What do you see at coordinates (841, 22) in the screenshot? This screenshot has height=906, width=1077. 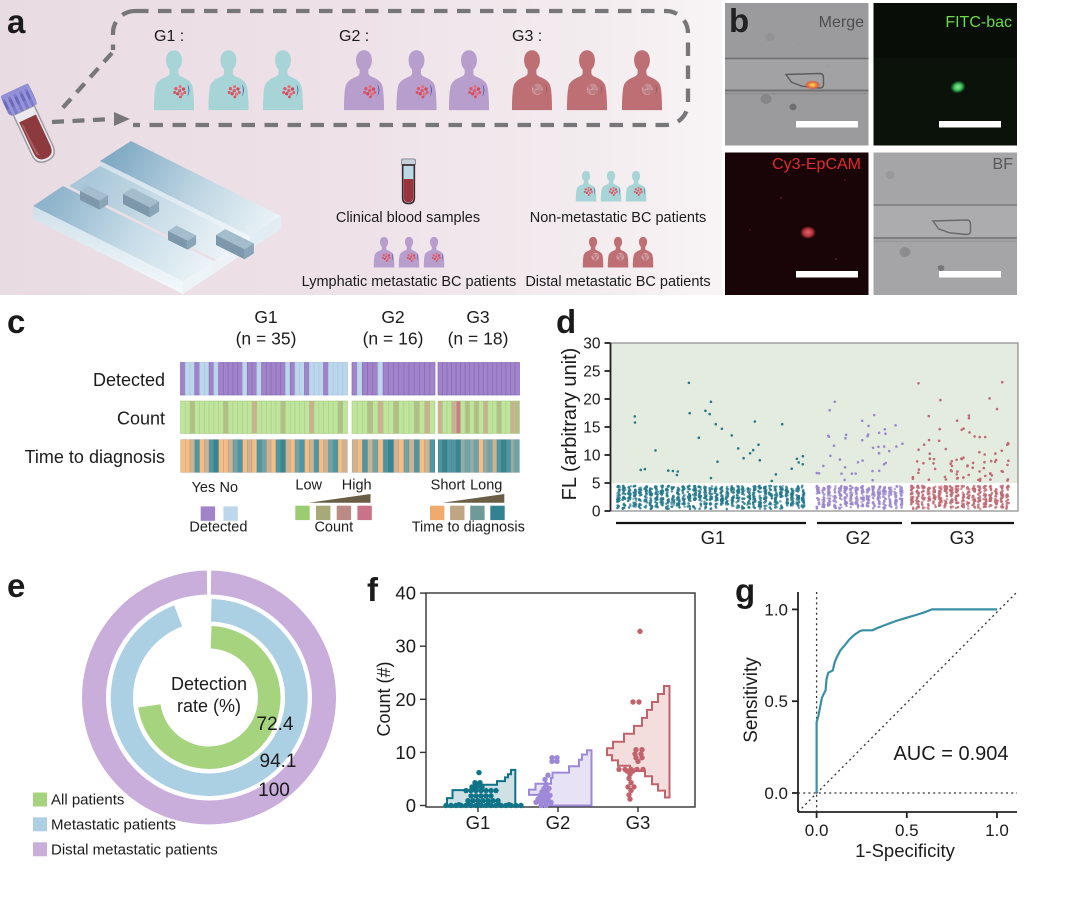 I see `svg-text: Merge` at bounding box center [841, 22].